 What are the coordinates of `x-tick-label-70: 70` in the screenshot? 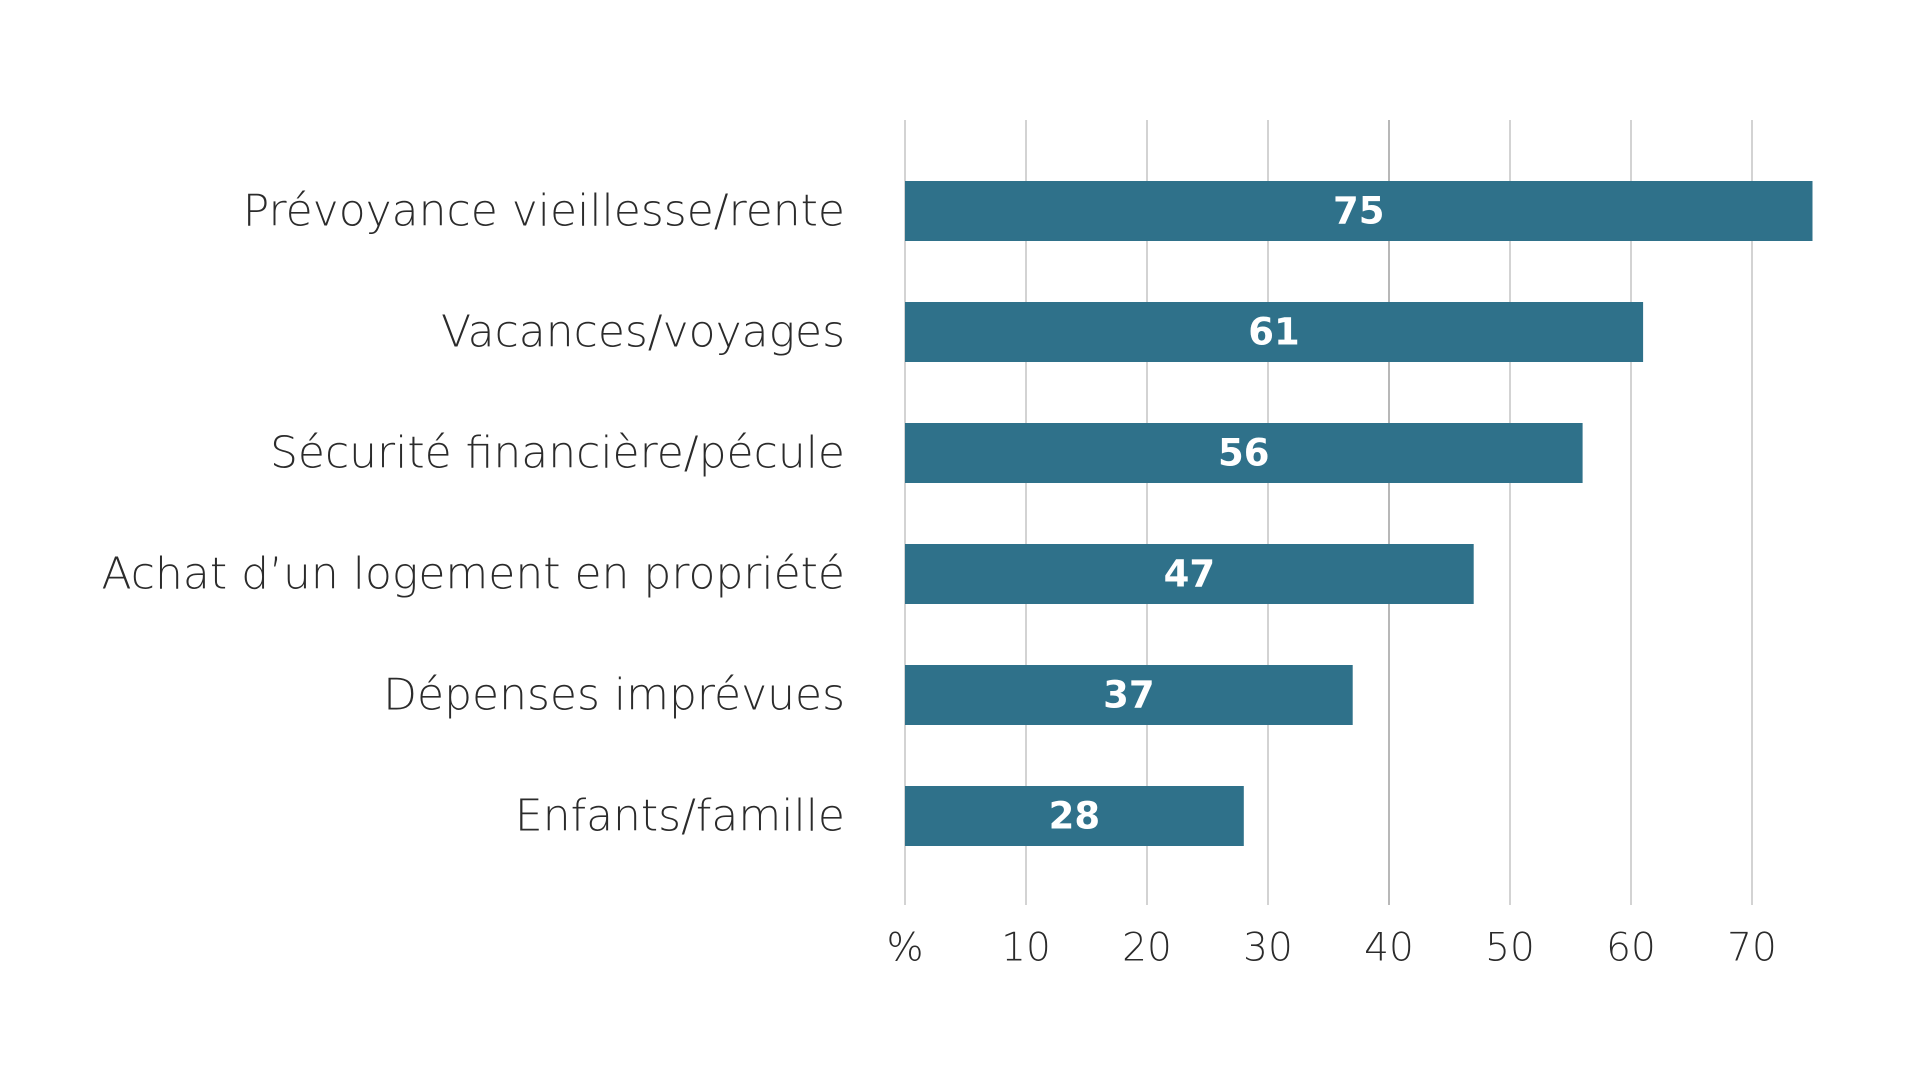 It's located at (1752, 948).